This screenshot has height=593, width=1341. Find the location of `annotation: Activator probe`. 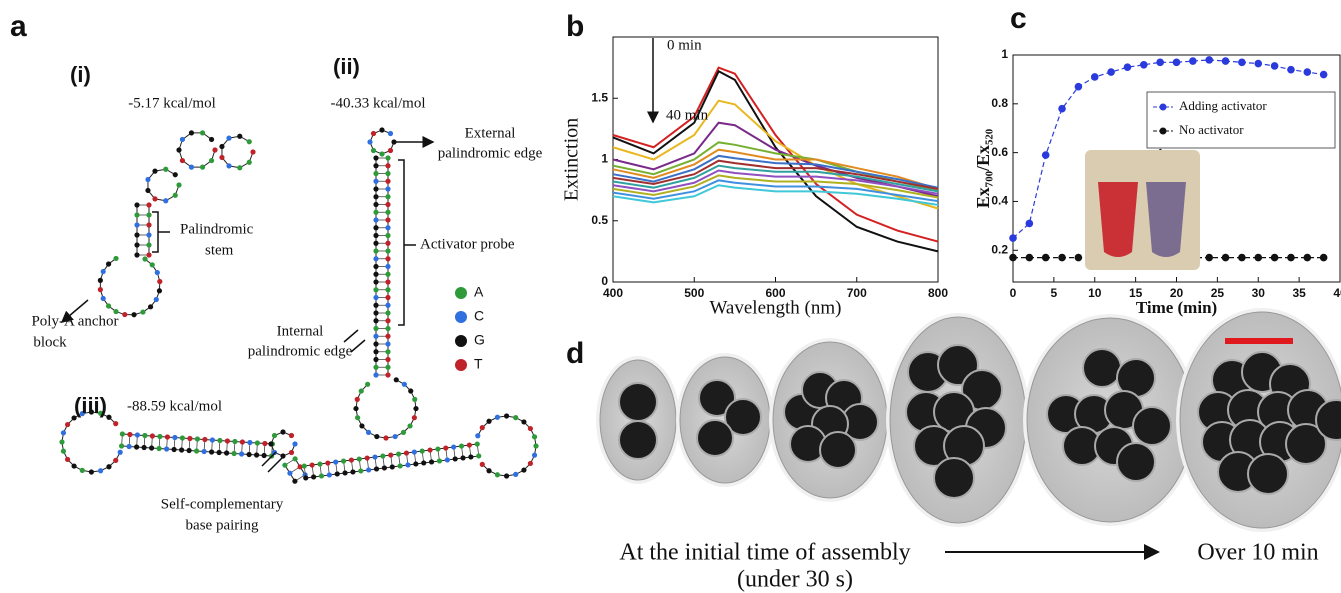

annotation: Activator probe is located at coordinates (467, 244).